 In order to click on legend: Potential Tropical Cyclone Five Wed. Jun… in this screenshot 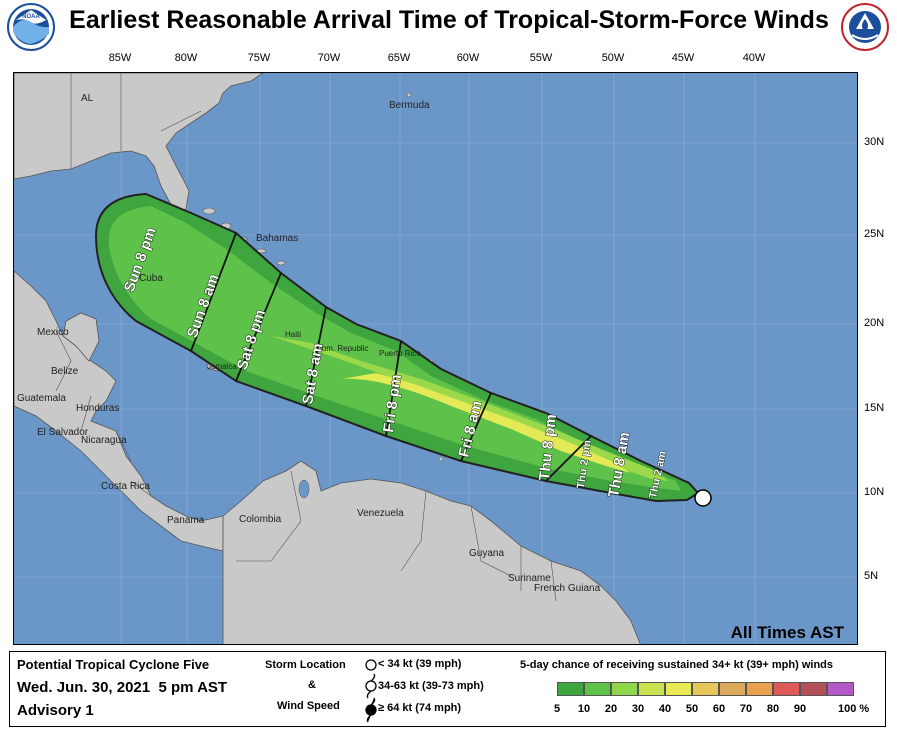, I will do `click(447, 689)`.